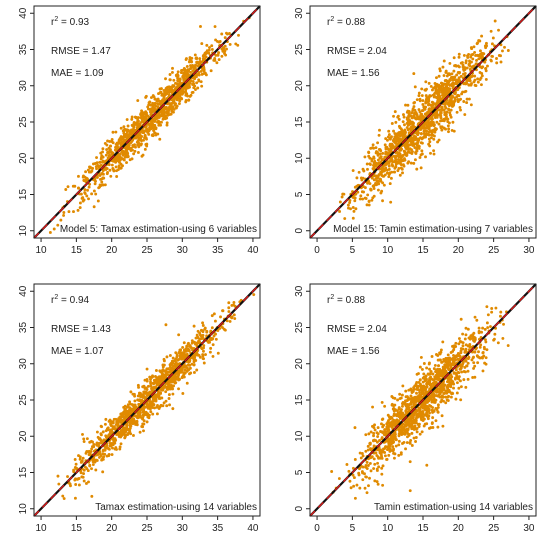  What do you see at coordinates (529, 250) in the screenshot?
I see `x-tick-label: 30` at bounding box center [529, 250].